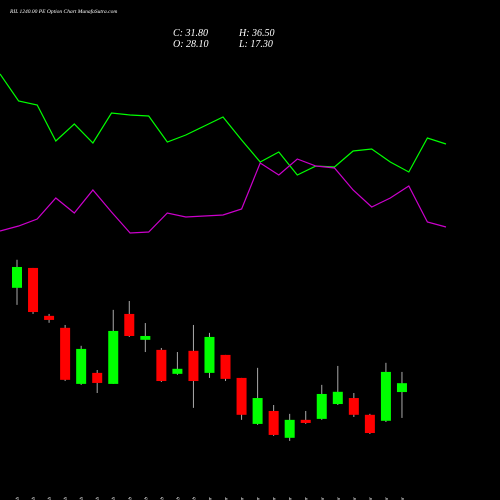 Image resolution: width=500 pixels, height=500 pixels. I want to click on close-label: C: 31.80, so click(190, 33).